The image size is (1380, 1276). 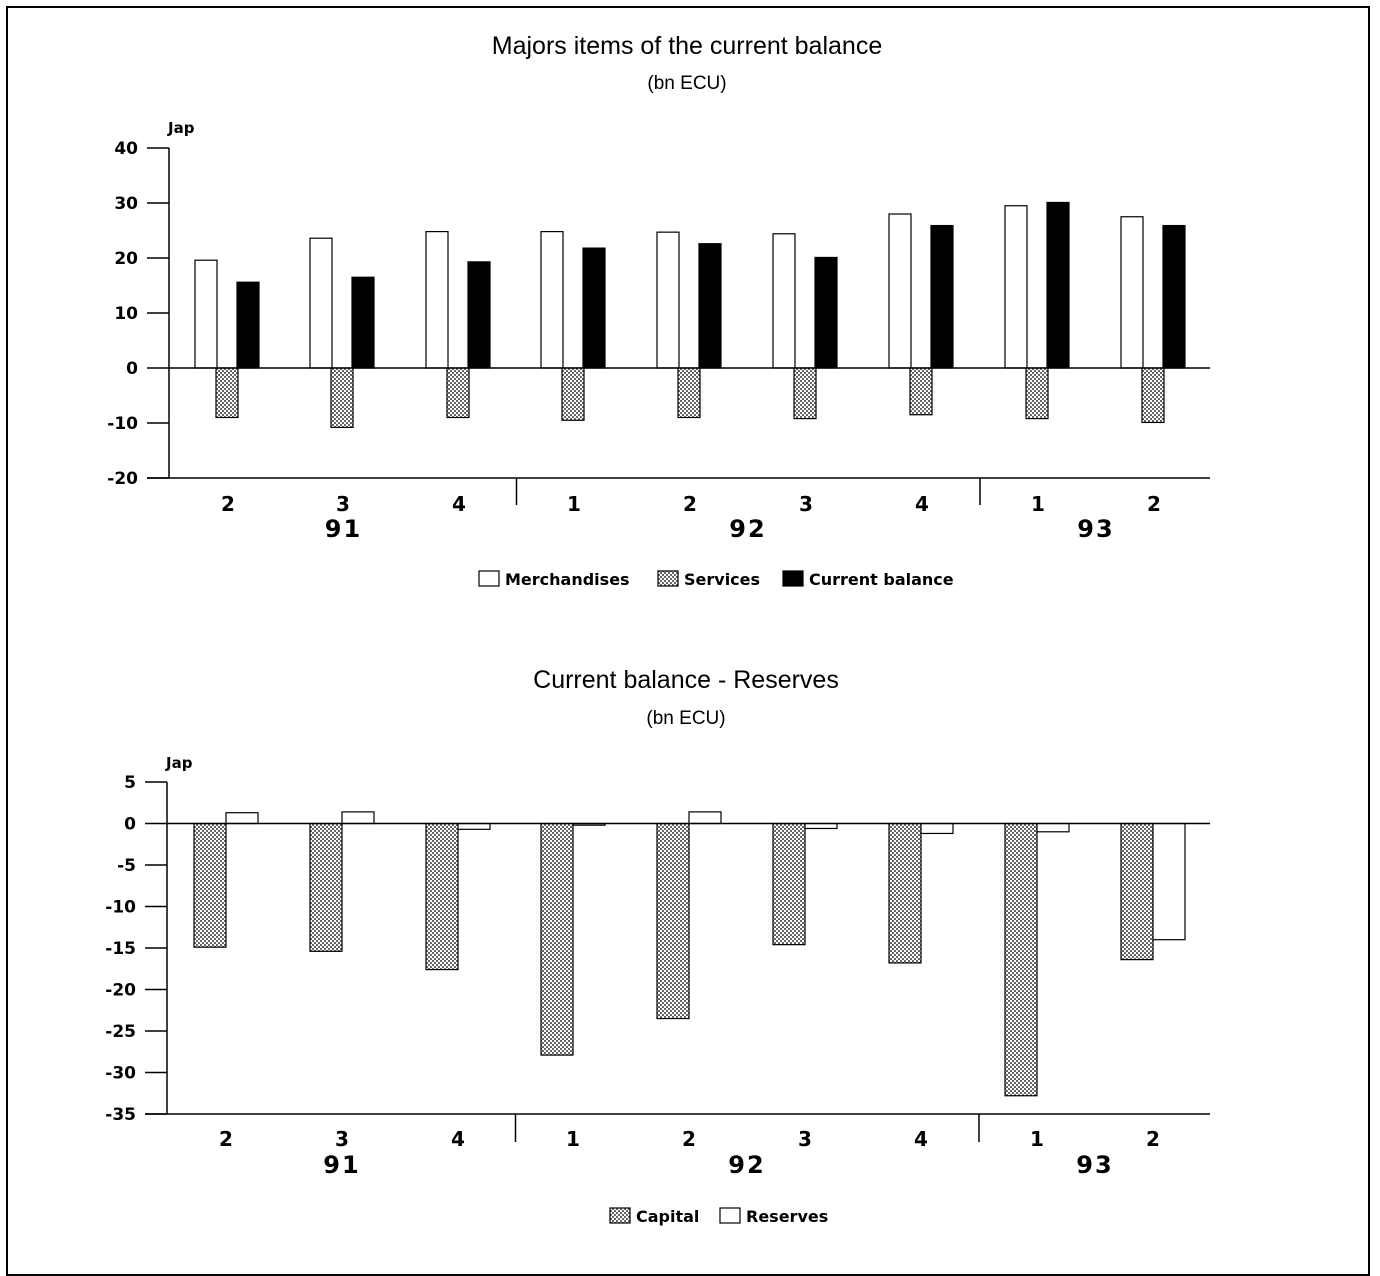 What do you see at coordinates (687, 46) in the screenshot?
I see `chart-title: Majors items of the current balance` at bounding box center [687, 46].